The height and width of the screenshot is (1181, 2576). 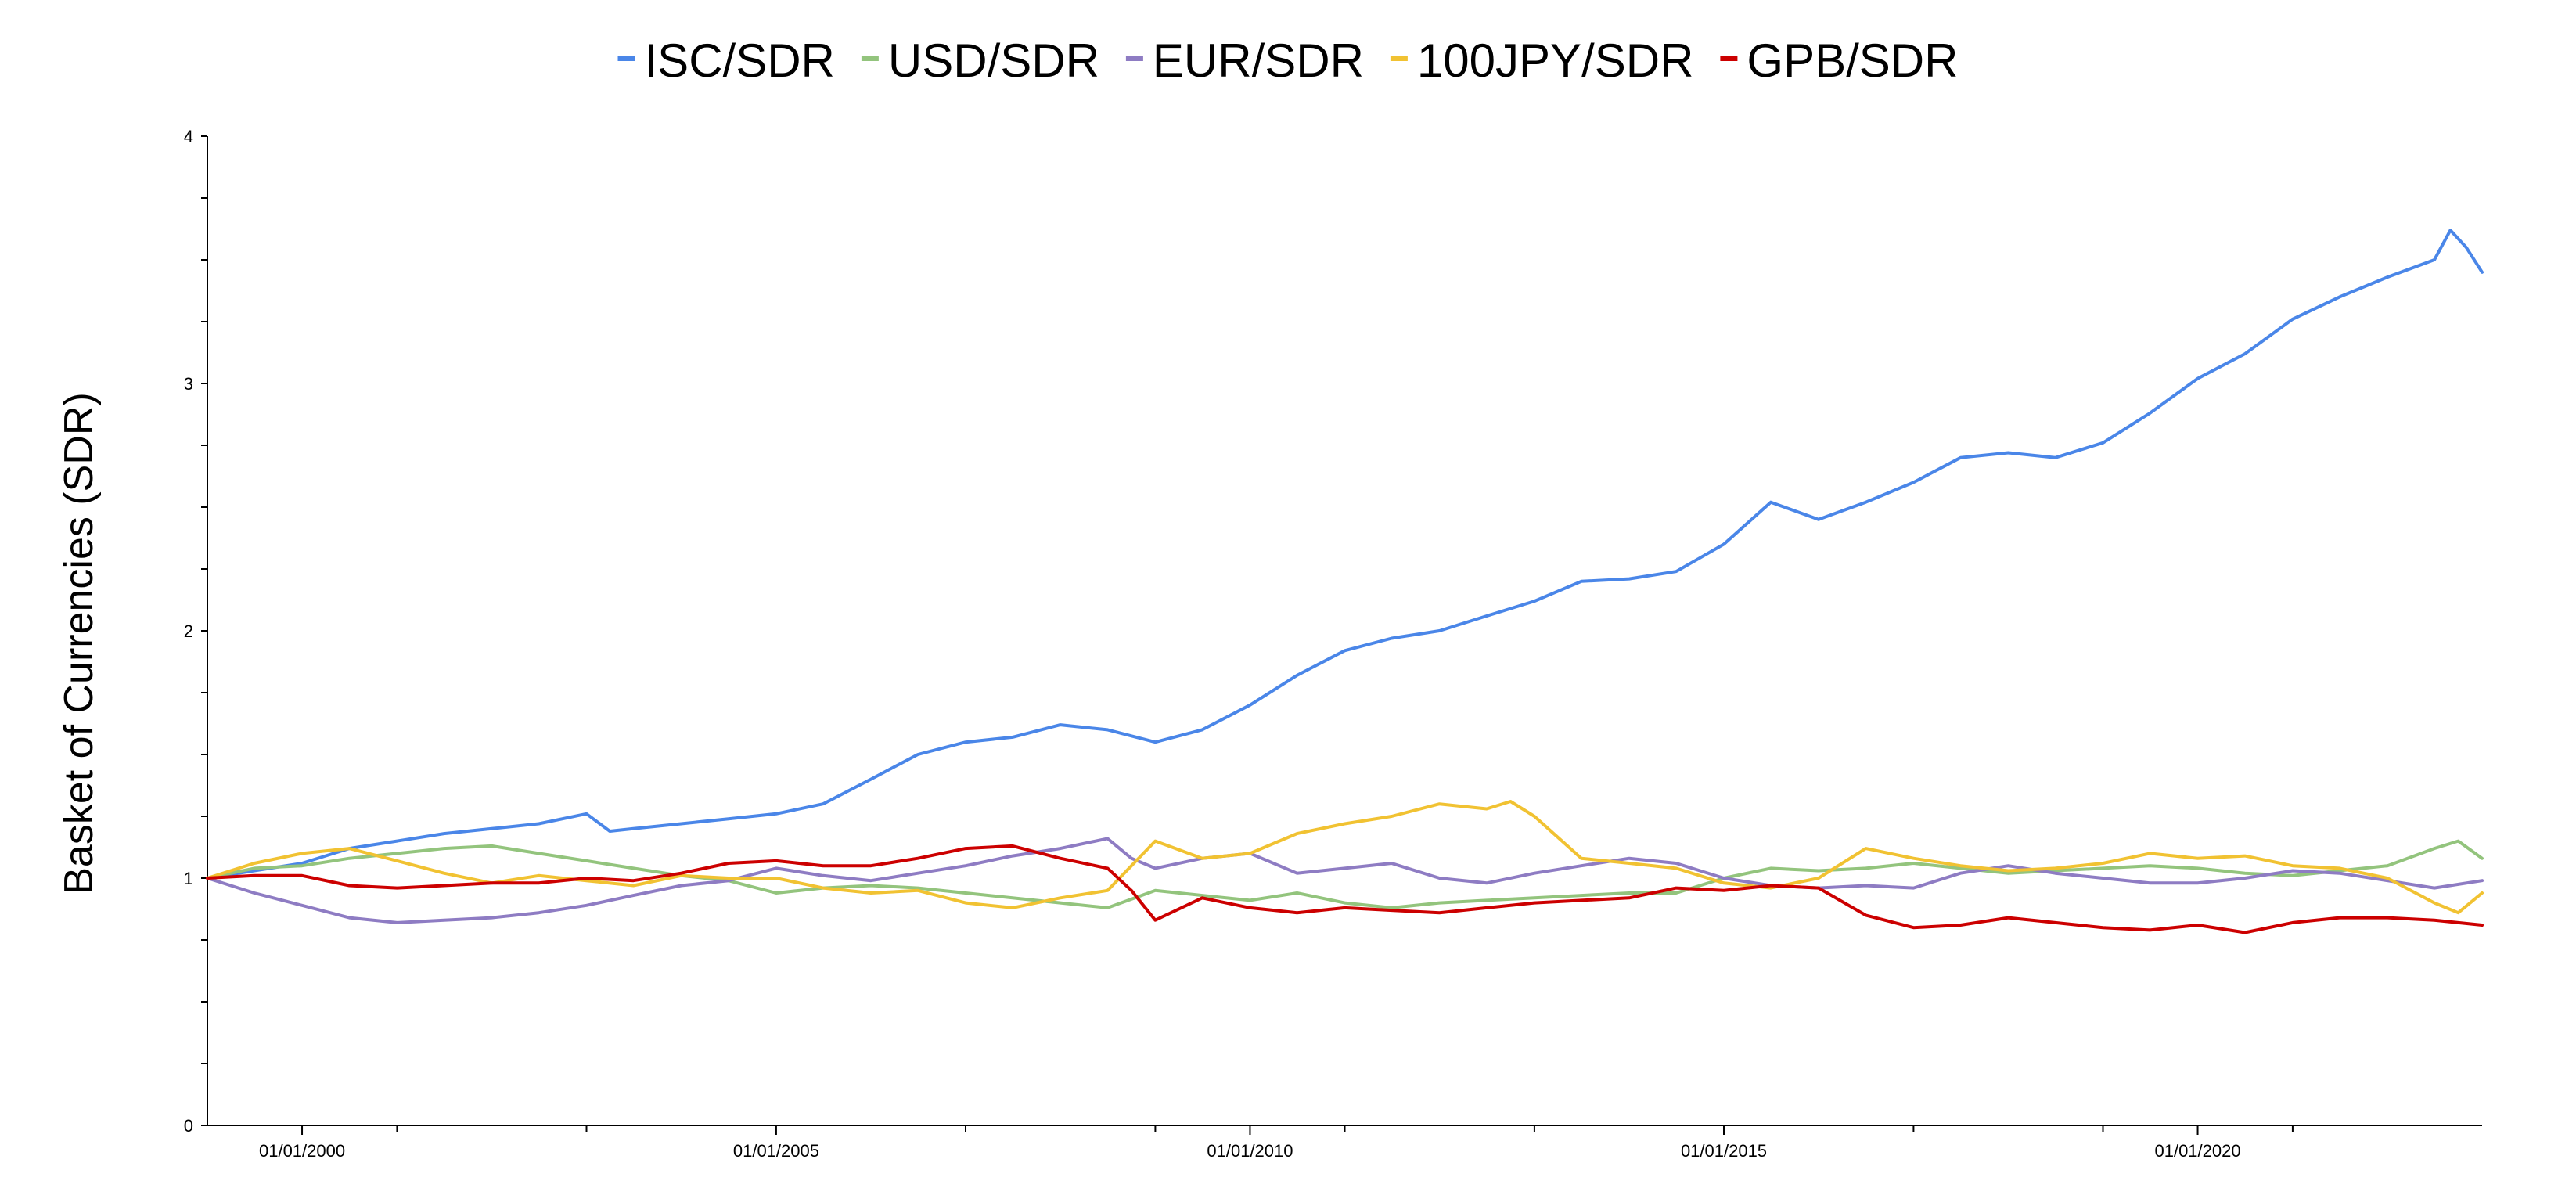 I want to click on y-tick-label: 0, so click(x=188, y=1126).